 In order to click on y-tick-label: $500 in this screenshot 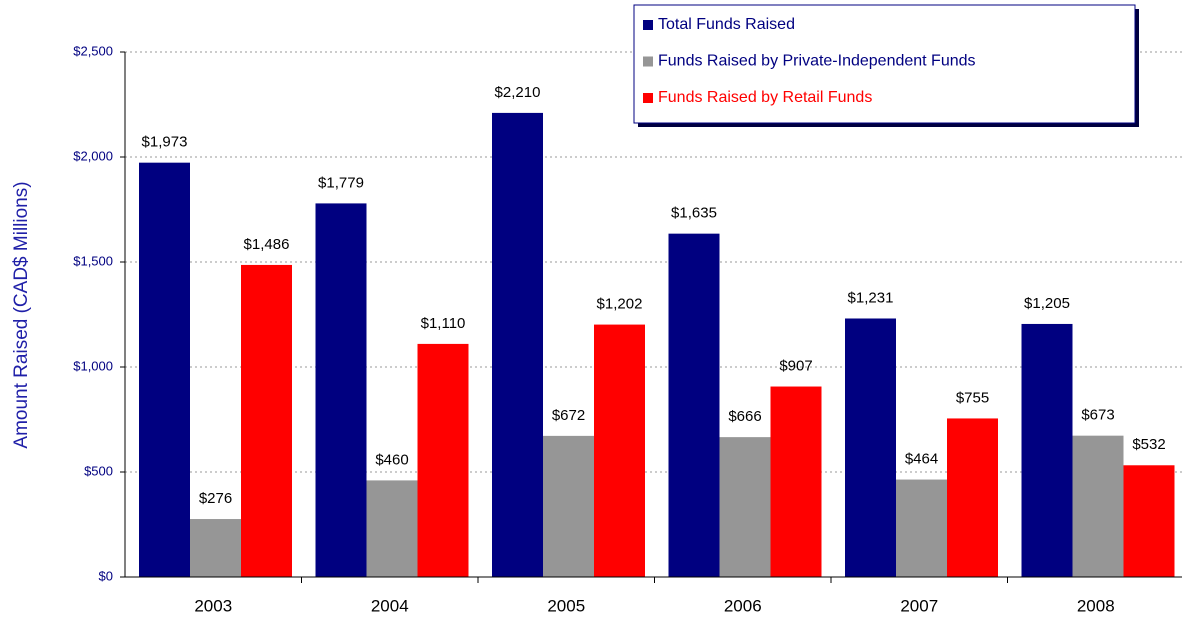, I will do `click(98, 470)`.